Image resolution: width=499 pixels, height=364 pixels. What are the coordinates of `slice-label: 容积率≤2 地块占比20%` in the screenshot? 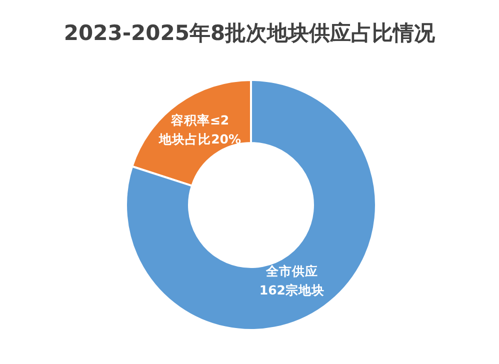 It's located at (200, 129).